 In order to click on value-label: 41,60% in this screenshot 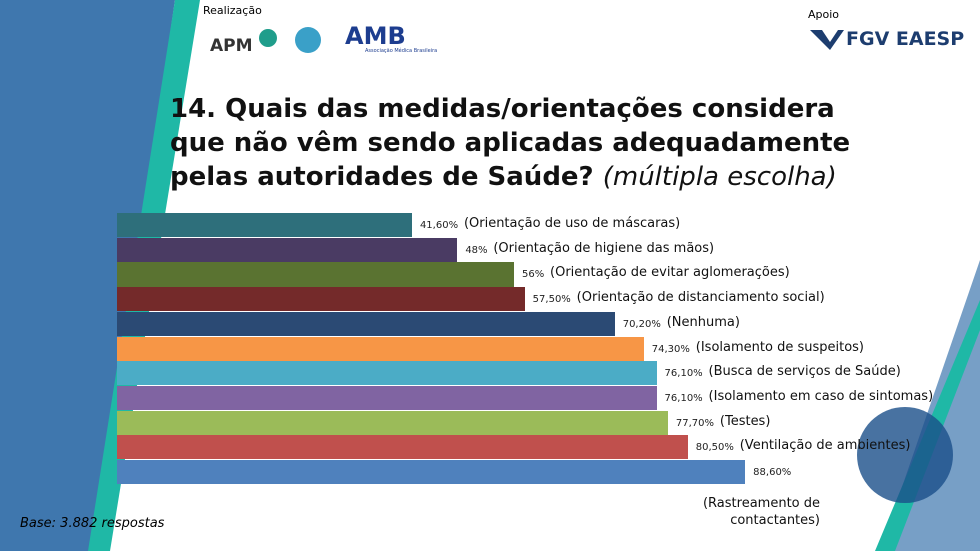, I will do `click(439, 225)`.